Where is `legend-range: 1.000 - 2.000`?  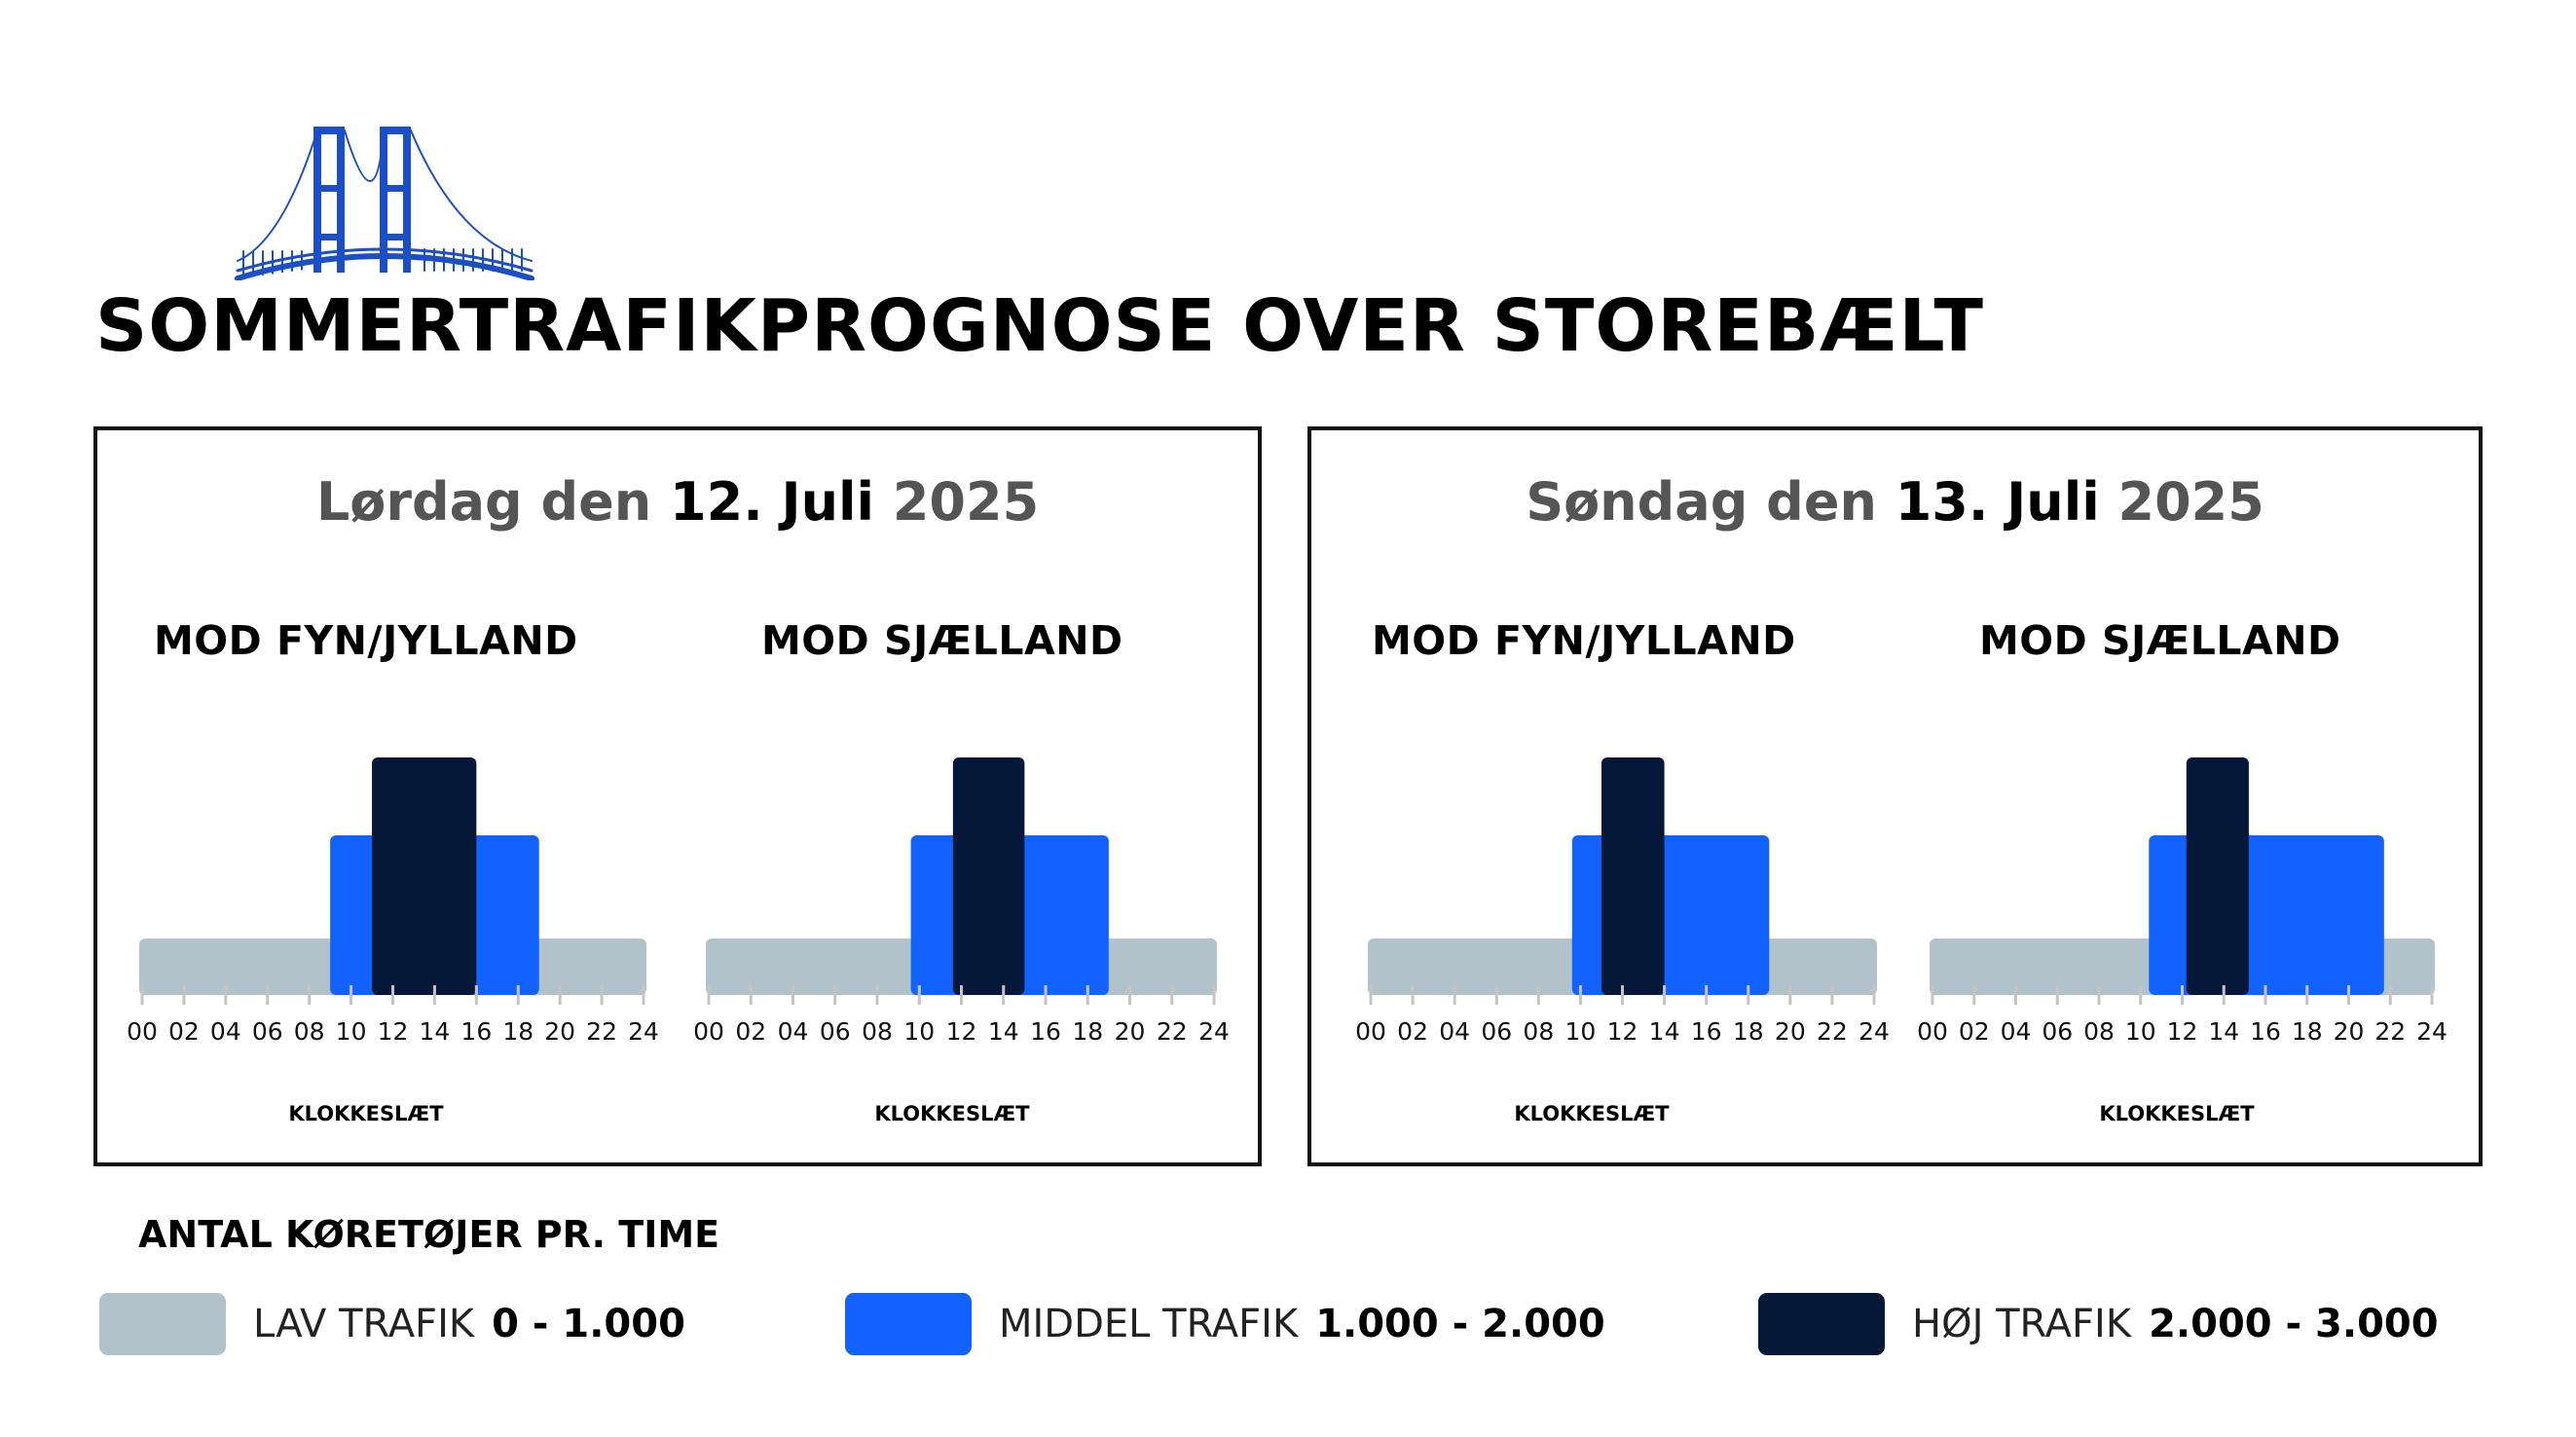
legend-range: 1.000 - 2.000 is located at coordinates (1460, 1324).